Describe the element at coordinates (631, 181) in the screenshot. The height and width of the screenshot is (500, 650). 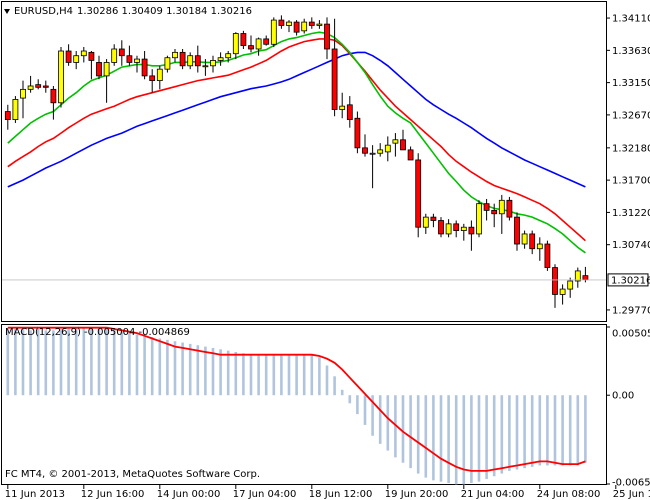
I see `price-tick-label: 1.31700` at that location.